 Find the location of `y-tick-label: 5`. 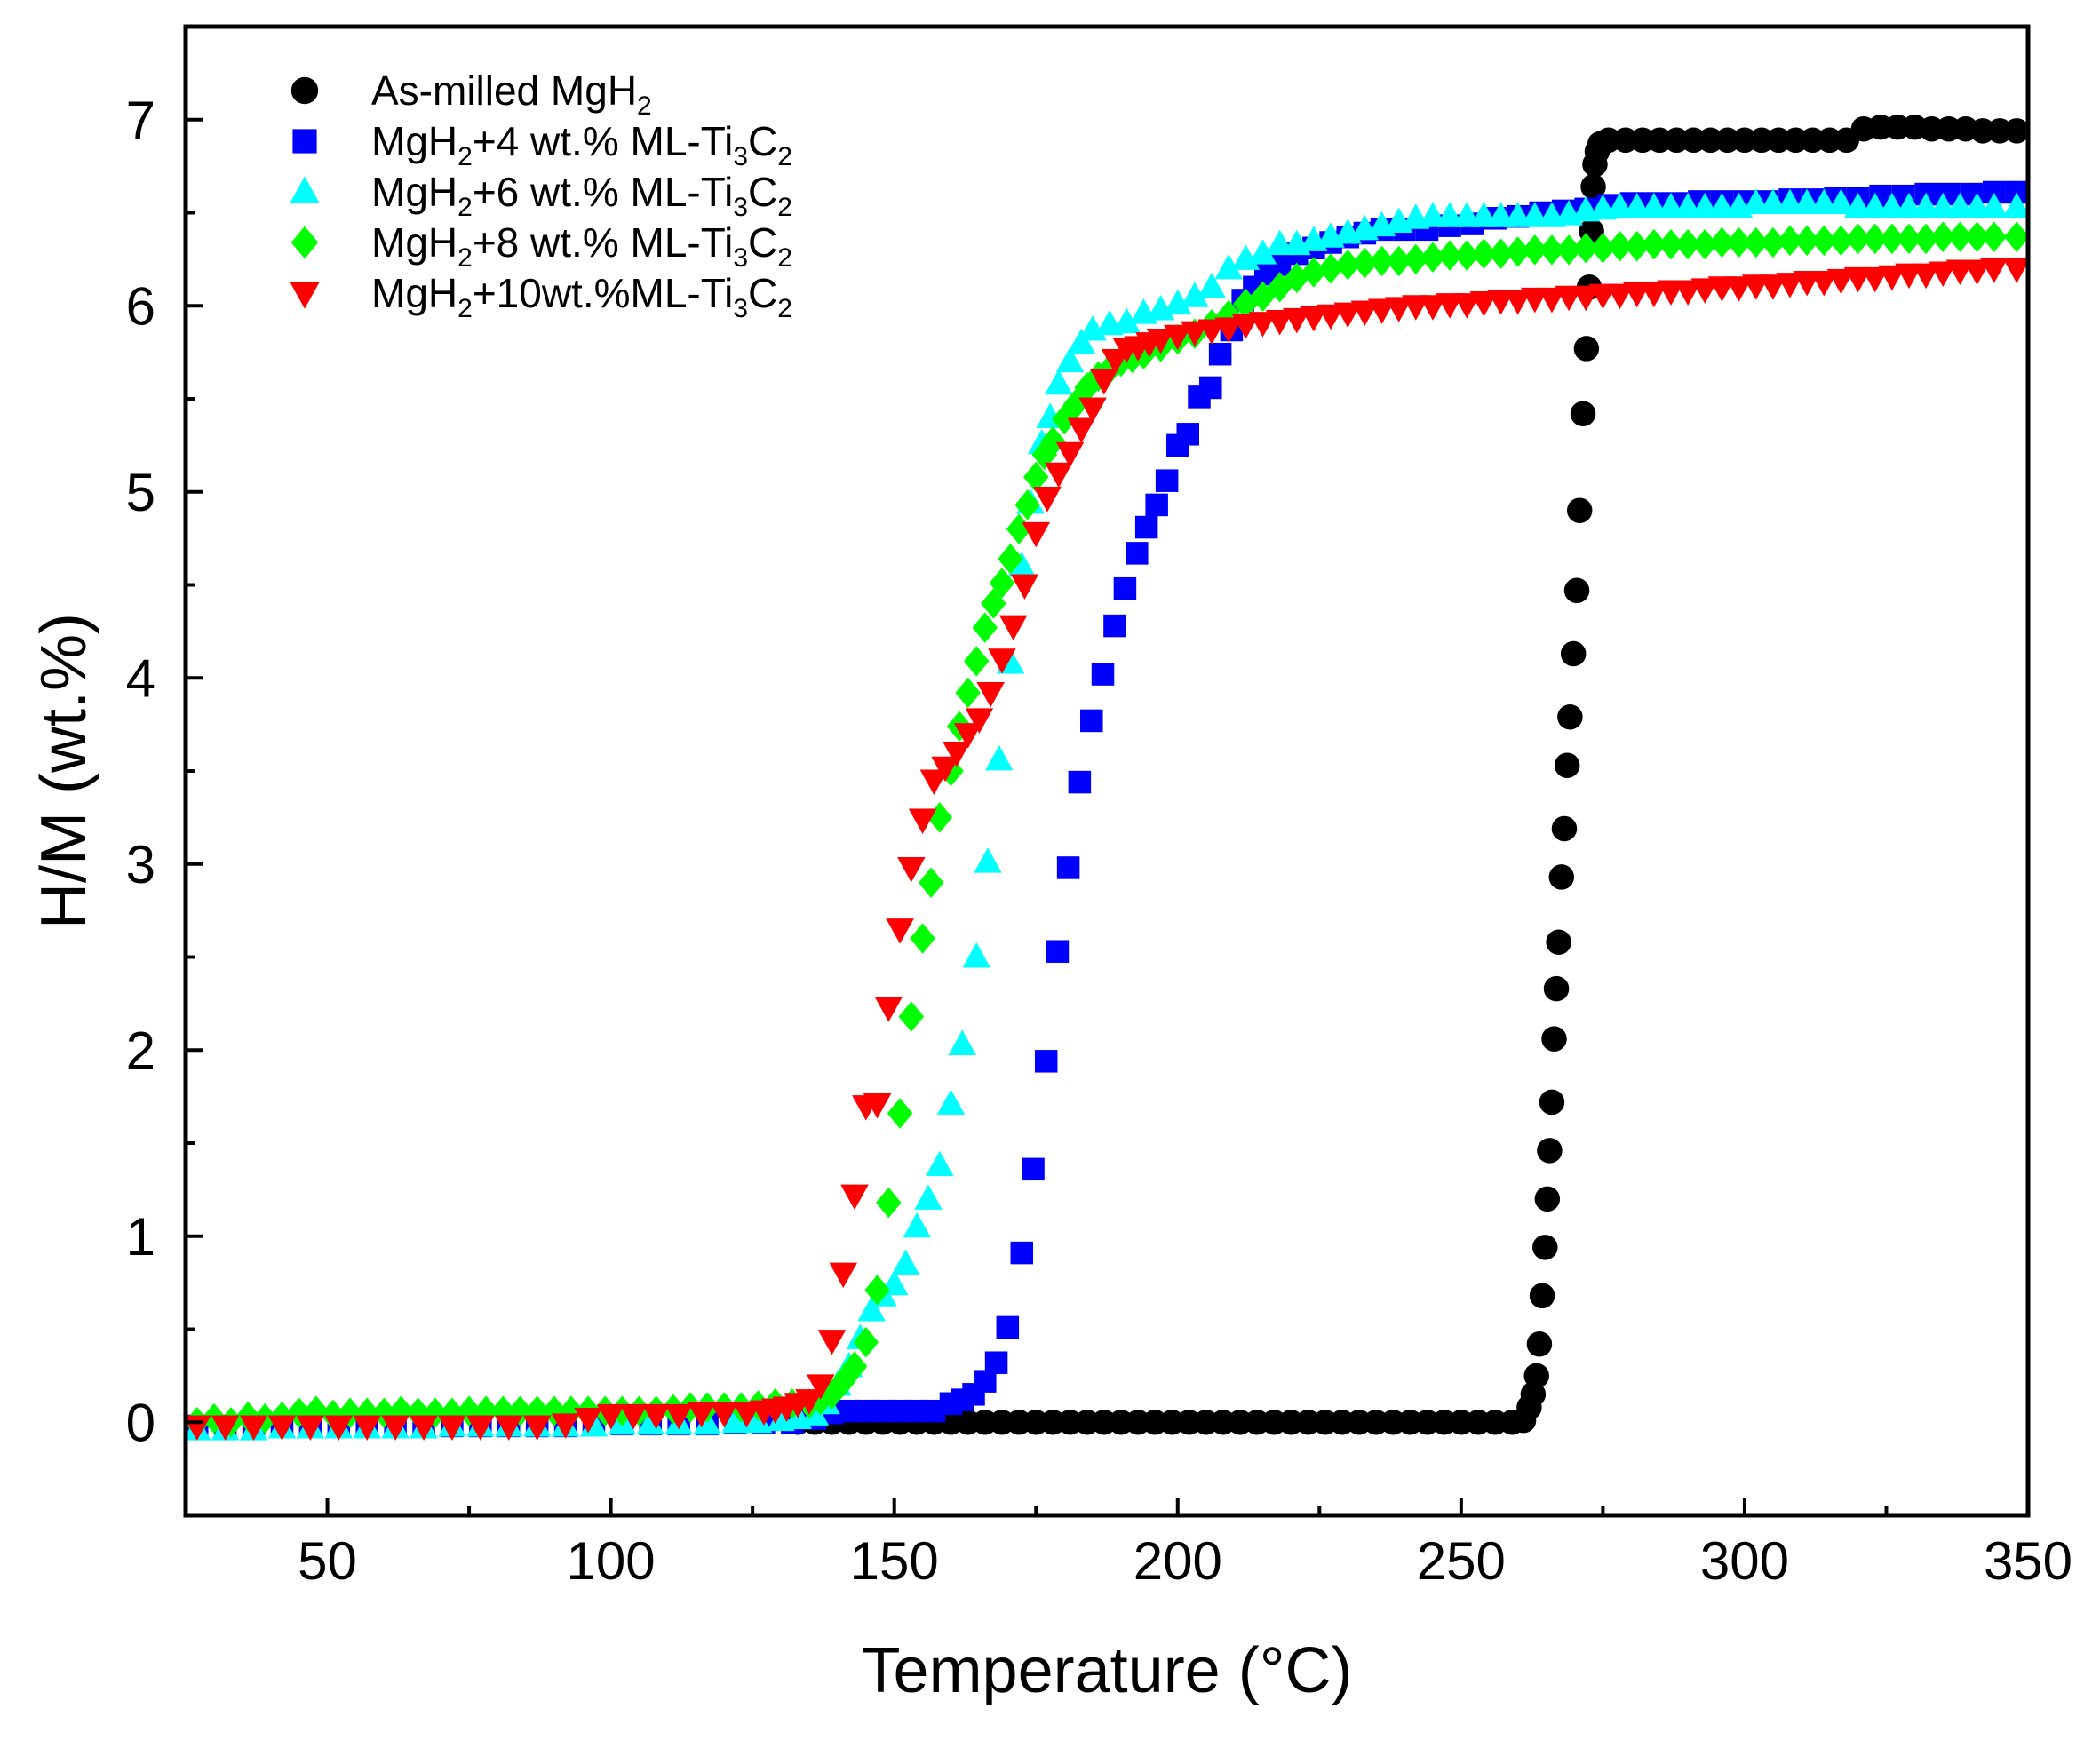

y-tick-label: 5 is located at coordinates (140, 492).